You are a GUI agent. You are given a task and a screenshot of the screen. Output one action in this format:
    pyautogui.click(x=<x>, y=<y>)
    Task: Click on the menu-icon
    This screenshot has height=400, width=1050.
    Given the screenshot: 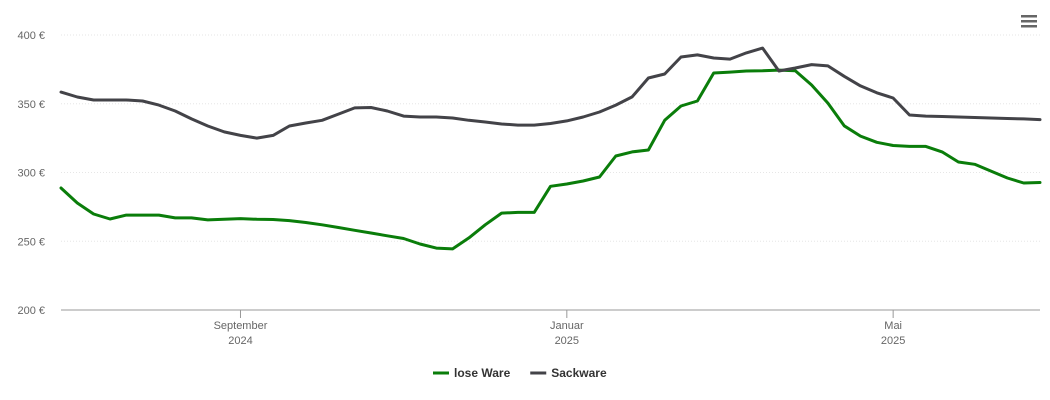 What is the action you would take?
    pyautogui.click(x=1029, y=21)
    